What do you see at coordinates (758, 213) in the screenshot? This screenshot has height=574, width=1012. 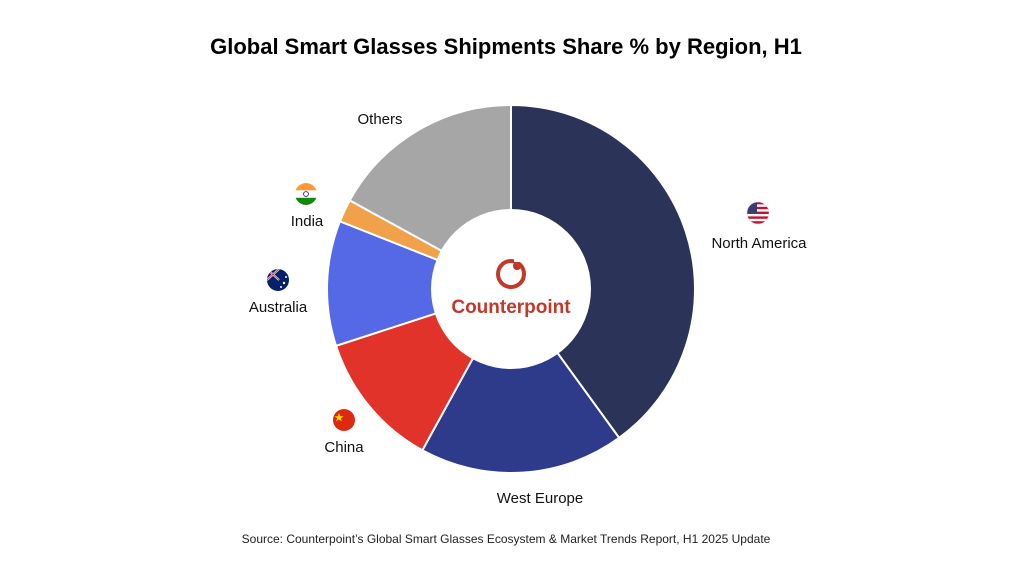 I see `usa-flag-icon` at bounding box center [758, 213].